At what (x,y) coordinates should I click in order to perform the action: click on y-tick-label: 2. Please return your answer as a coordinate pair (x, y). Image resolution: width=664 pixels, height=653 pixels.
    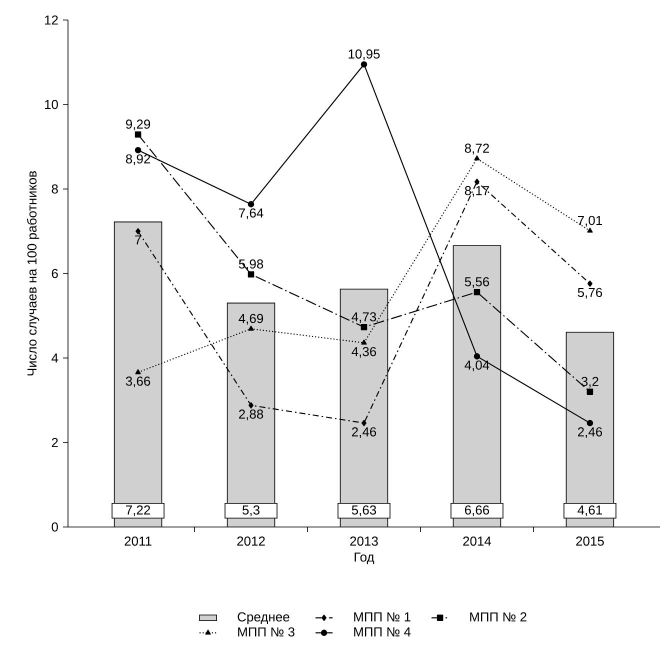
    Looking at the image, I should click on (55, 443).